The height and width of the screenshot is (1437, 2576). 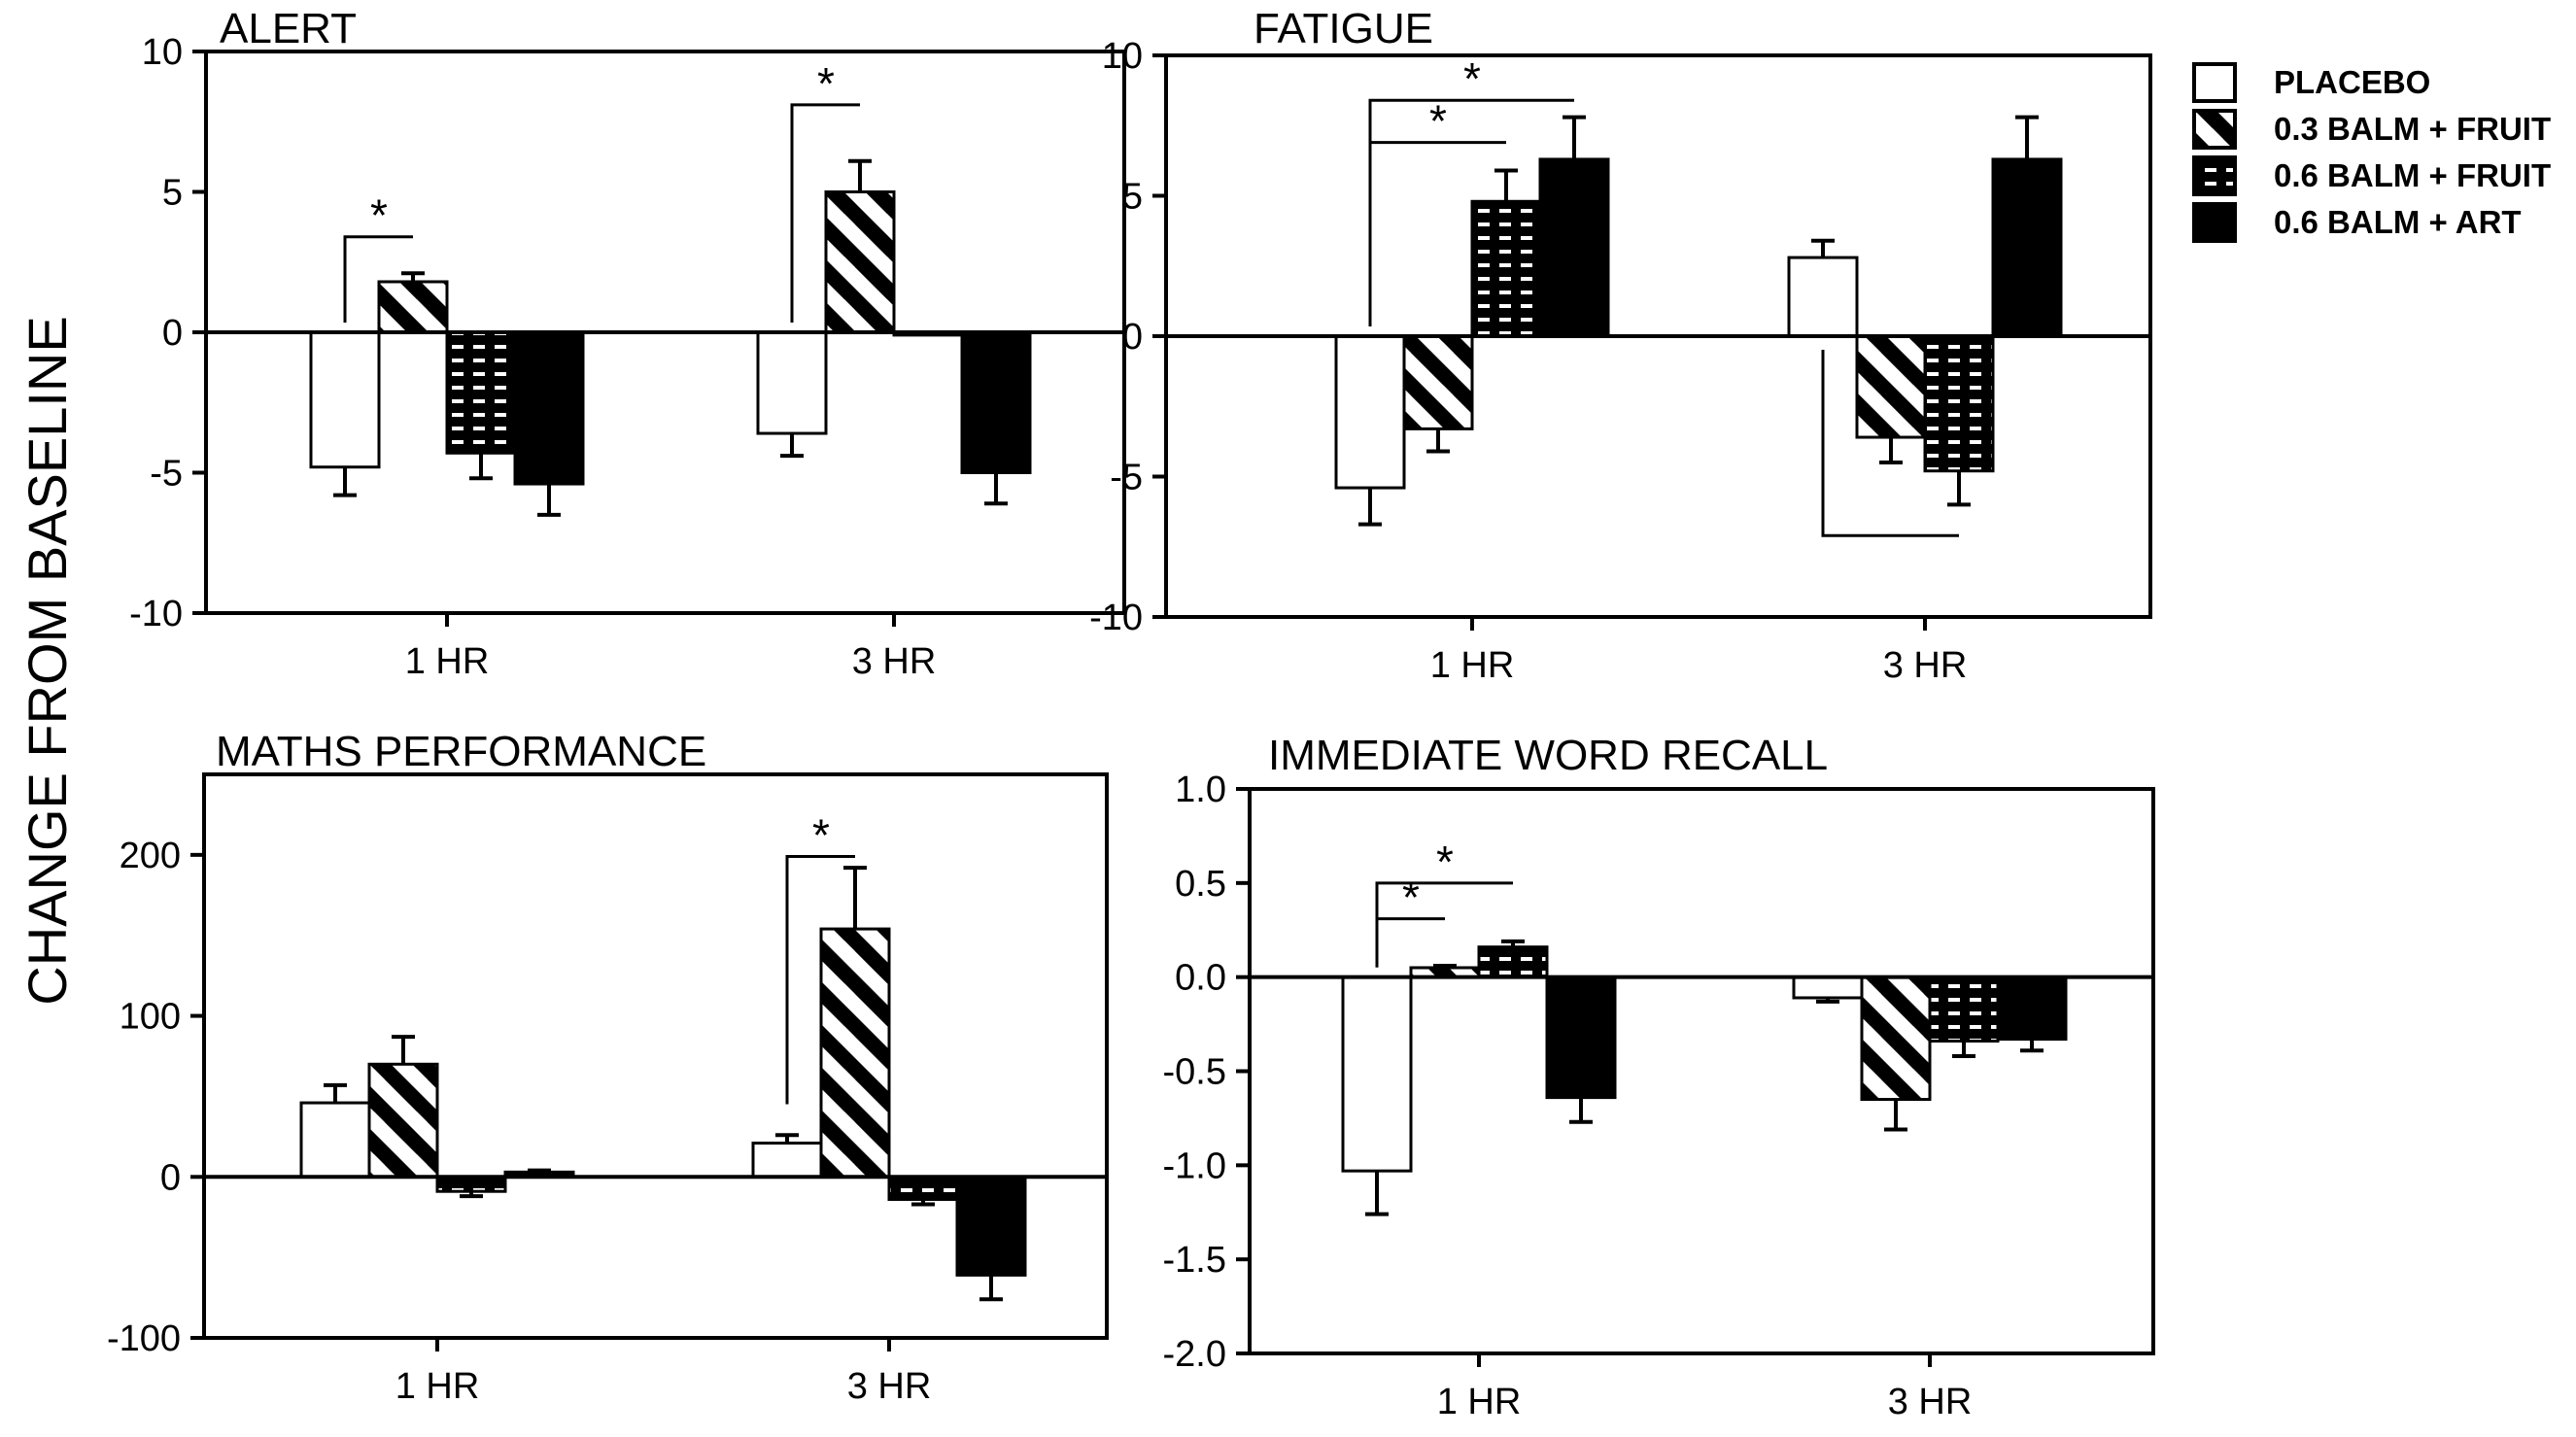 I want to click on legend-label: 0.3 BALM + FRUIT, so click(x=2412, y=129).